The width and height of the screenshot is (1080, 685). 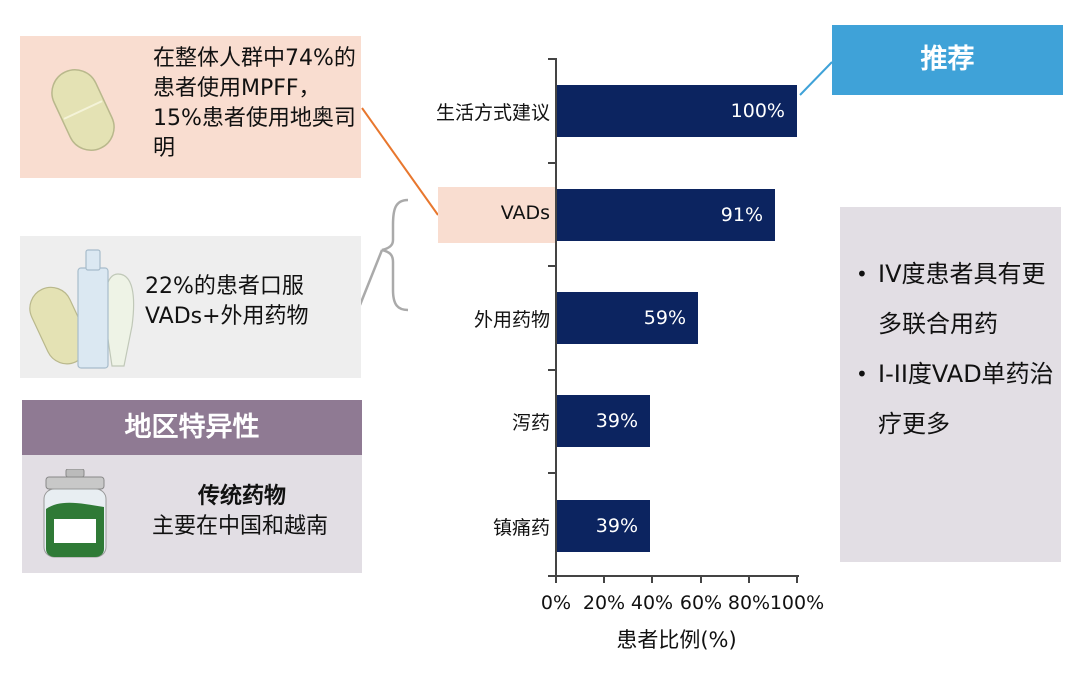 What do you see at coordinates (741, 215) in the screenshot?
I see `bar-value-label: 91%` at bounding box center [741, 215].